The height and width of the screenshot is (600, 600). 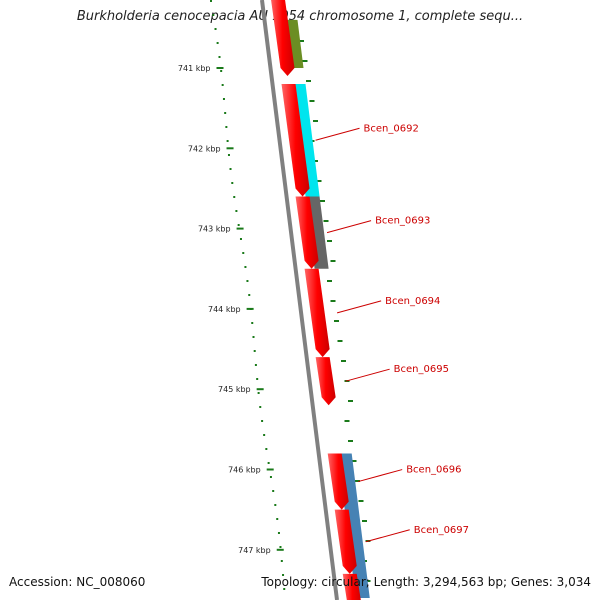 What do you see at coordinates (421, 369) in the screenshot?
I see `gene-label: Bcen_0695` at bounding box center [421, 369].